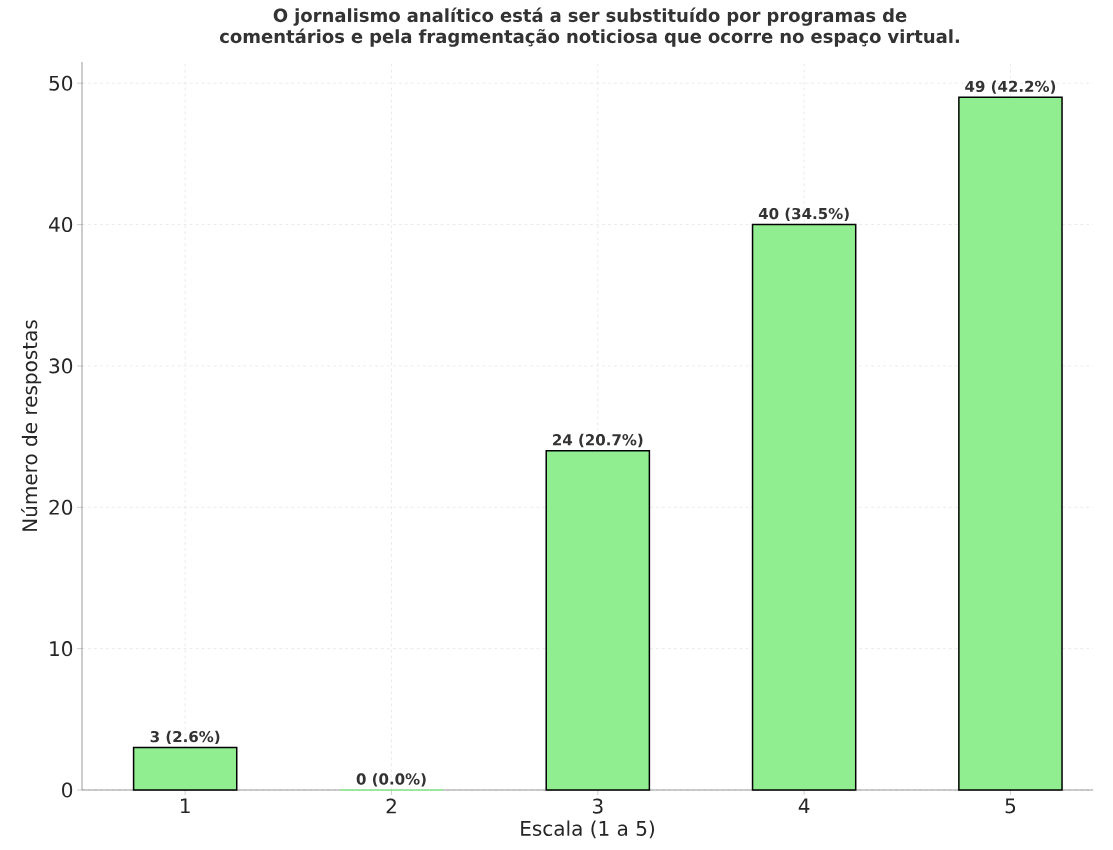  I want to click on x-tick-label: 3, so click(597, 806).